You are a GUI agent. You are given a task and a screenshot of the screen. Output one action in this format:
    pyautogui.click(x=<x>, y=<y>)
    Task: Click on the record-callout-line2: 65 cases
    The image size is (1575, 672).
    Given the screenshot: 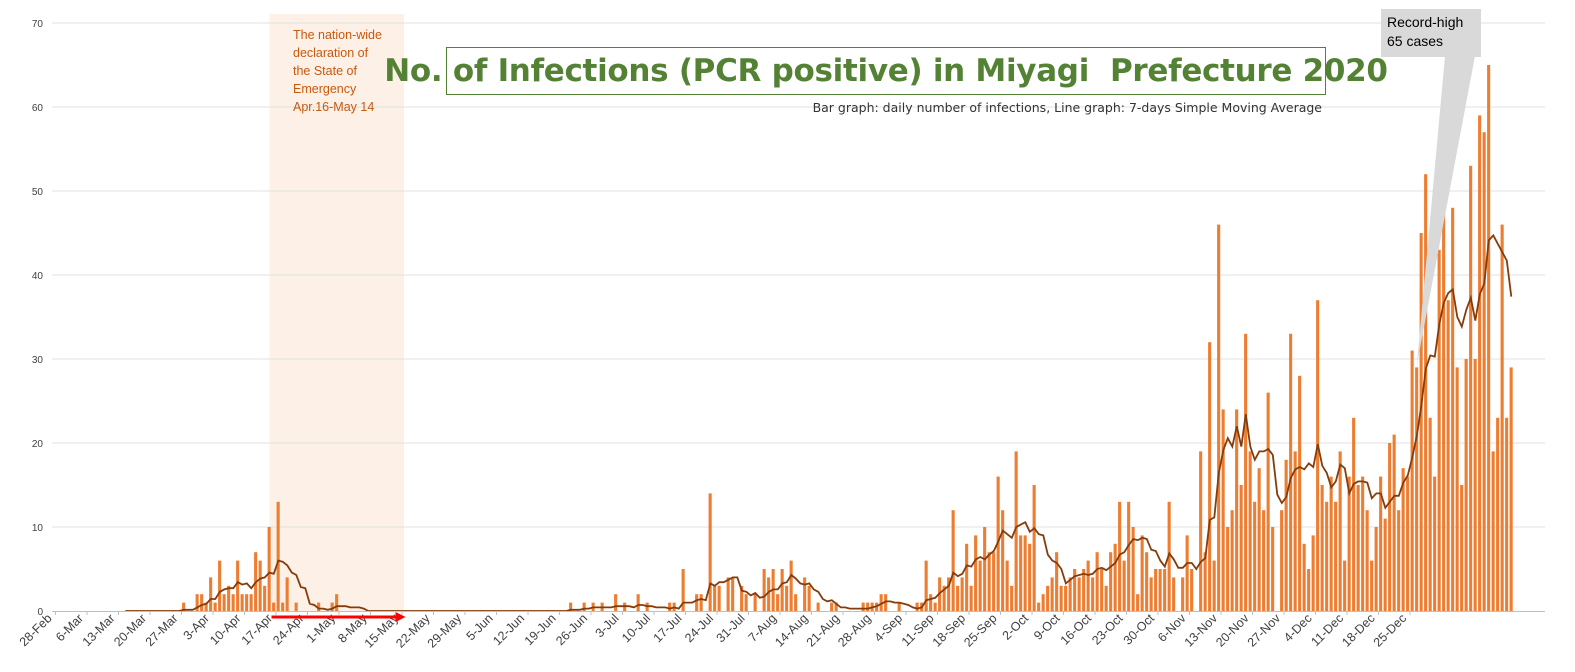 What is the action you would take?
    pyautogui.click(x=1415, y=41)
    